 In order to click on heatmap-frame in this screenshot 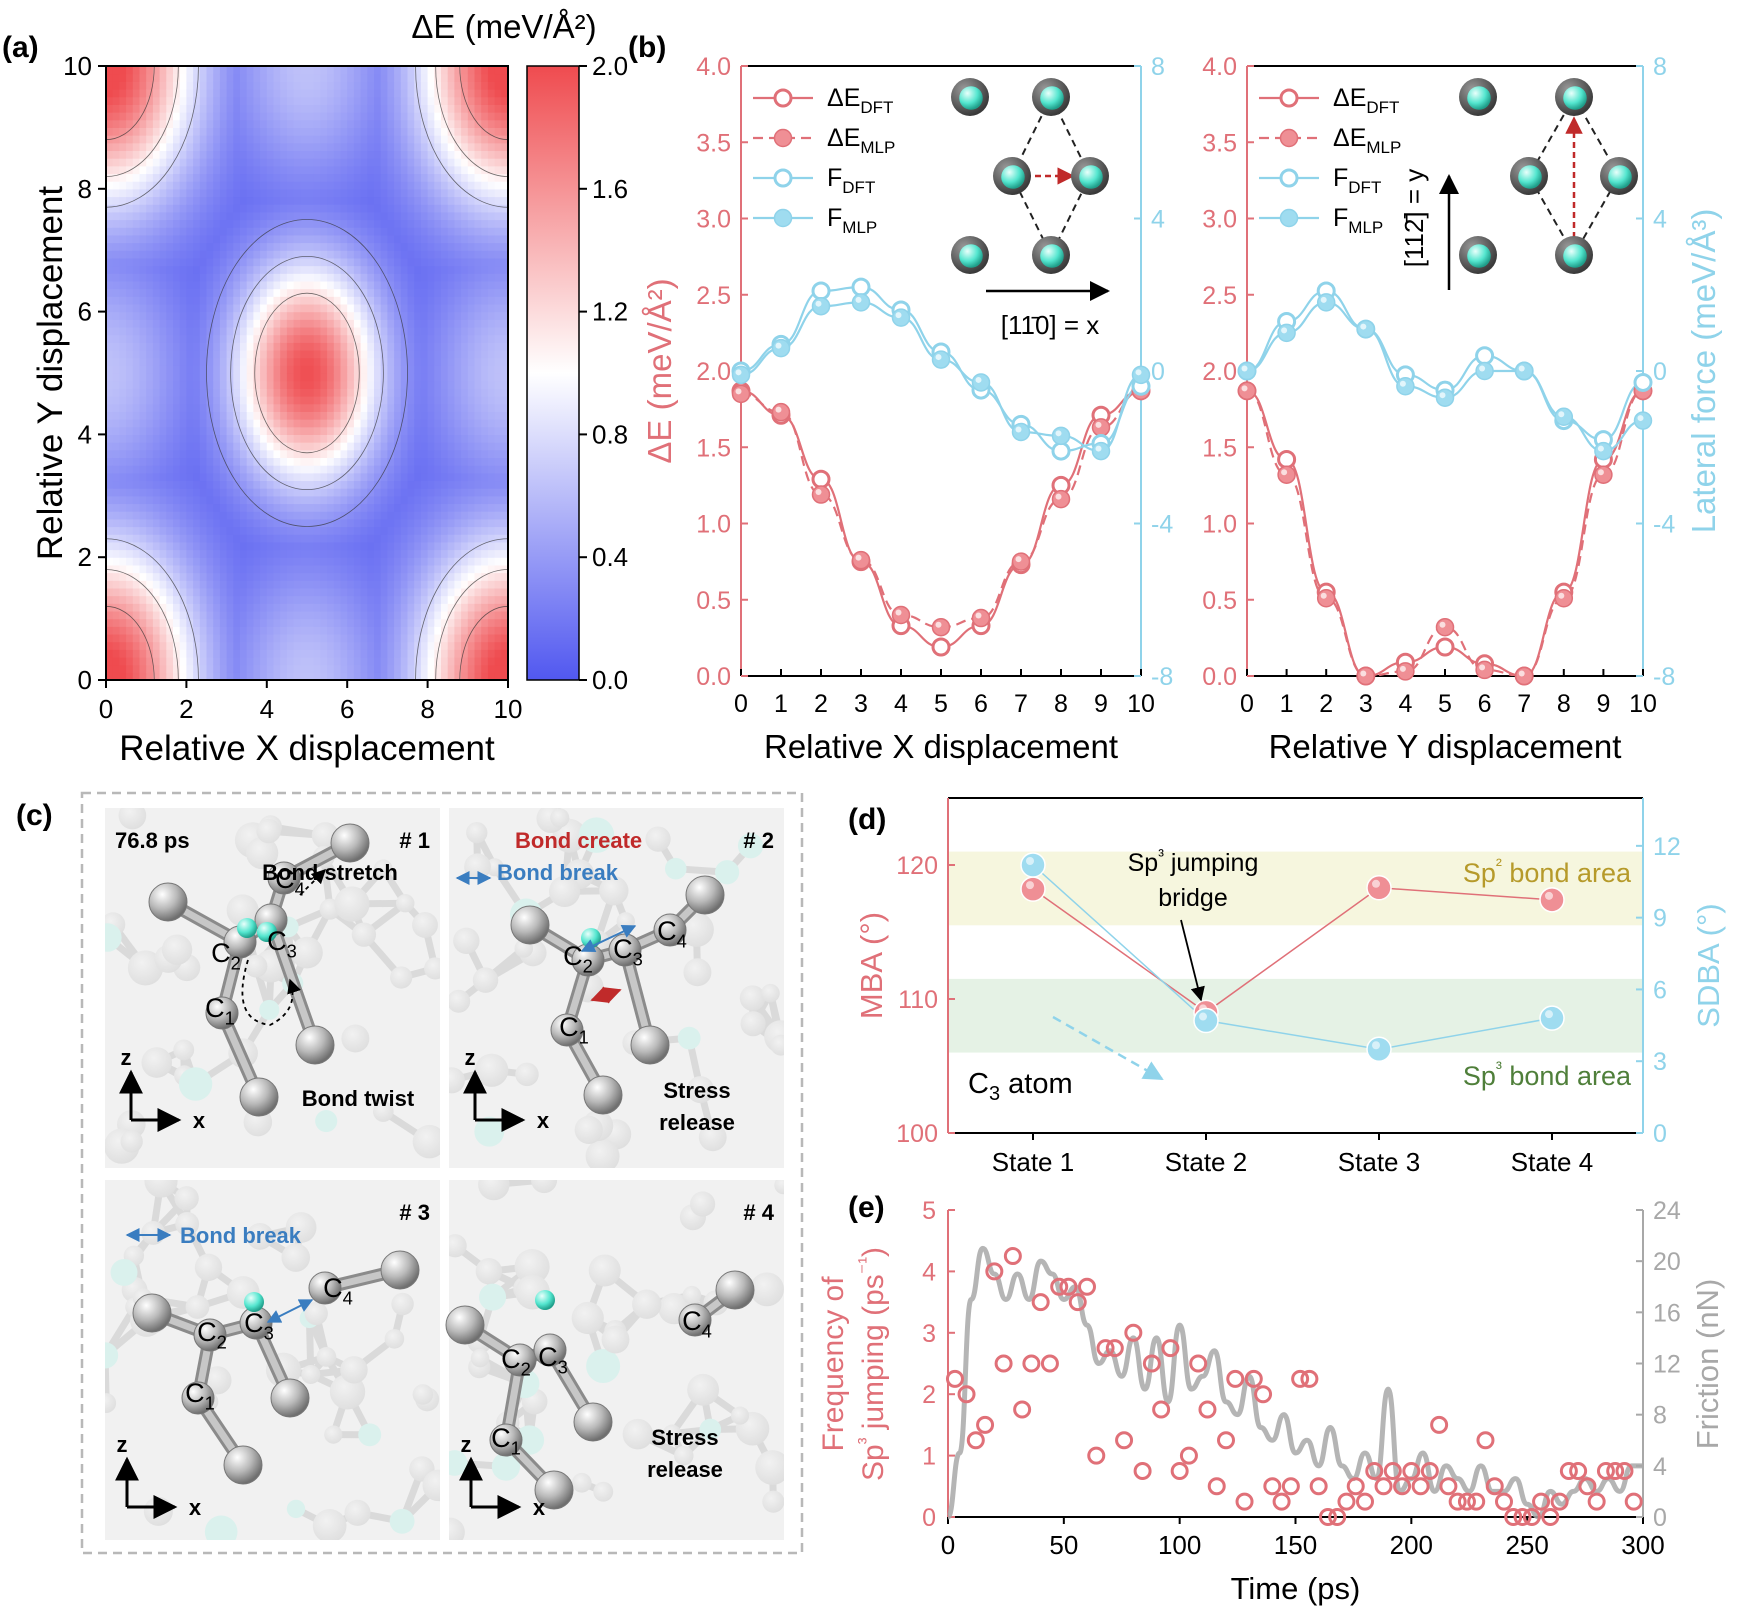, I will do `click(307, 373)`.